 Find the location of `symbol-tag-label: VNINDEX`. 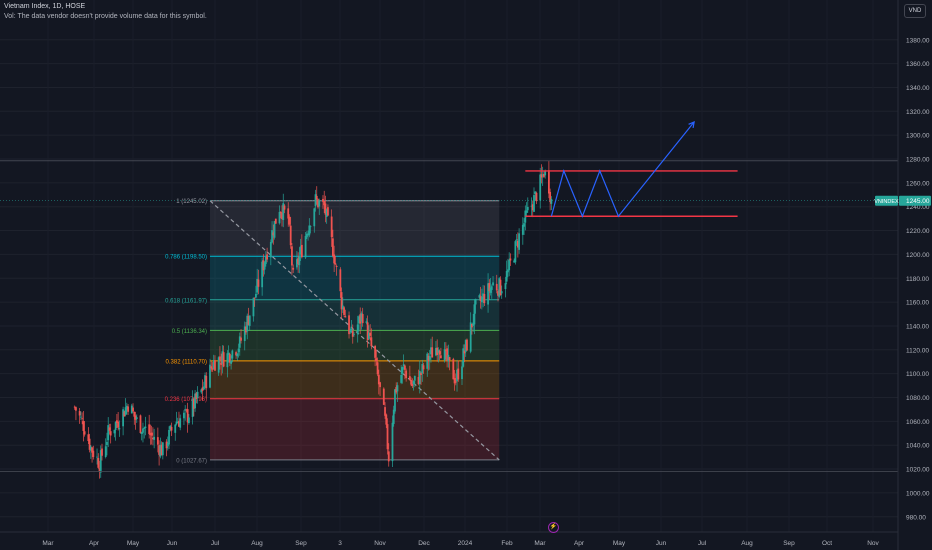

symbol-tag-label: VNINDEX is located at coordinates (886, 202).